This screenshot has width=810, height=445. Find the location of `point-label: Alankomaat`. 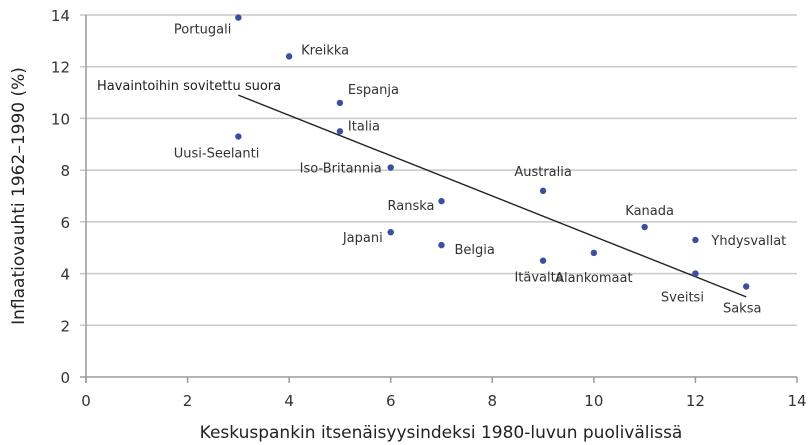

point-label: Alankomaat is located at coordinates (593, 278).